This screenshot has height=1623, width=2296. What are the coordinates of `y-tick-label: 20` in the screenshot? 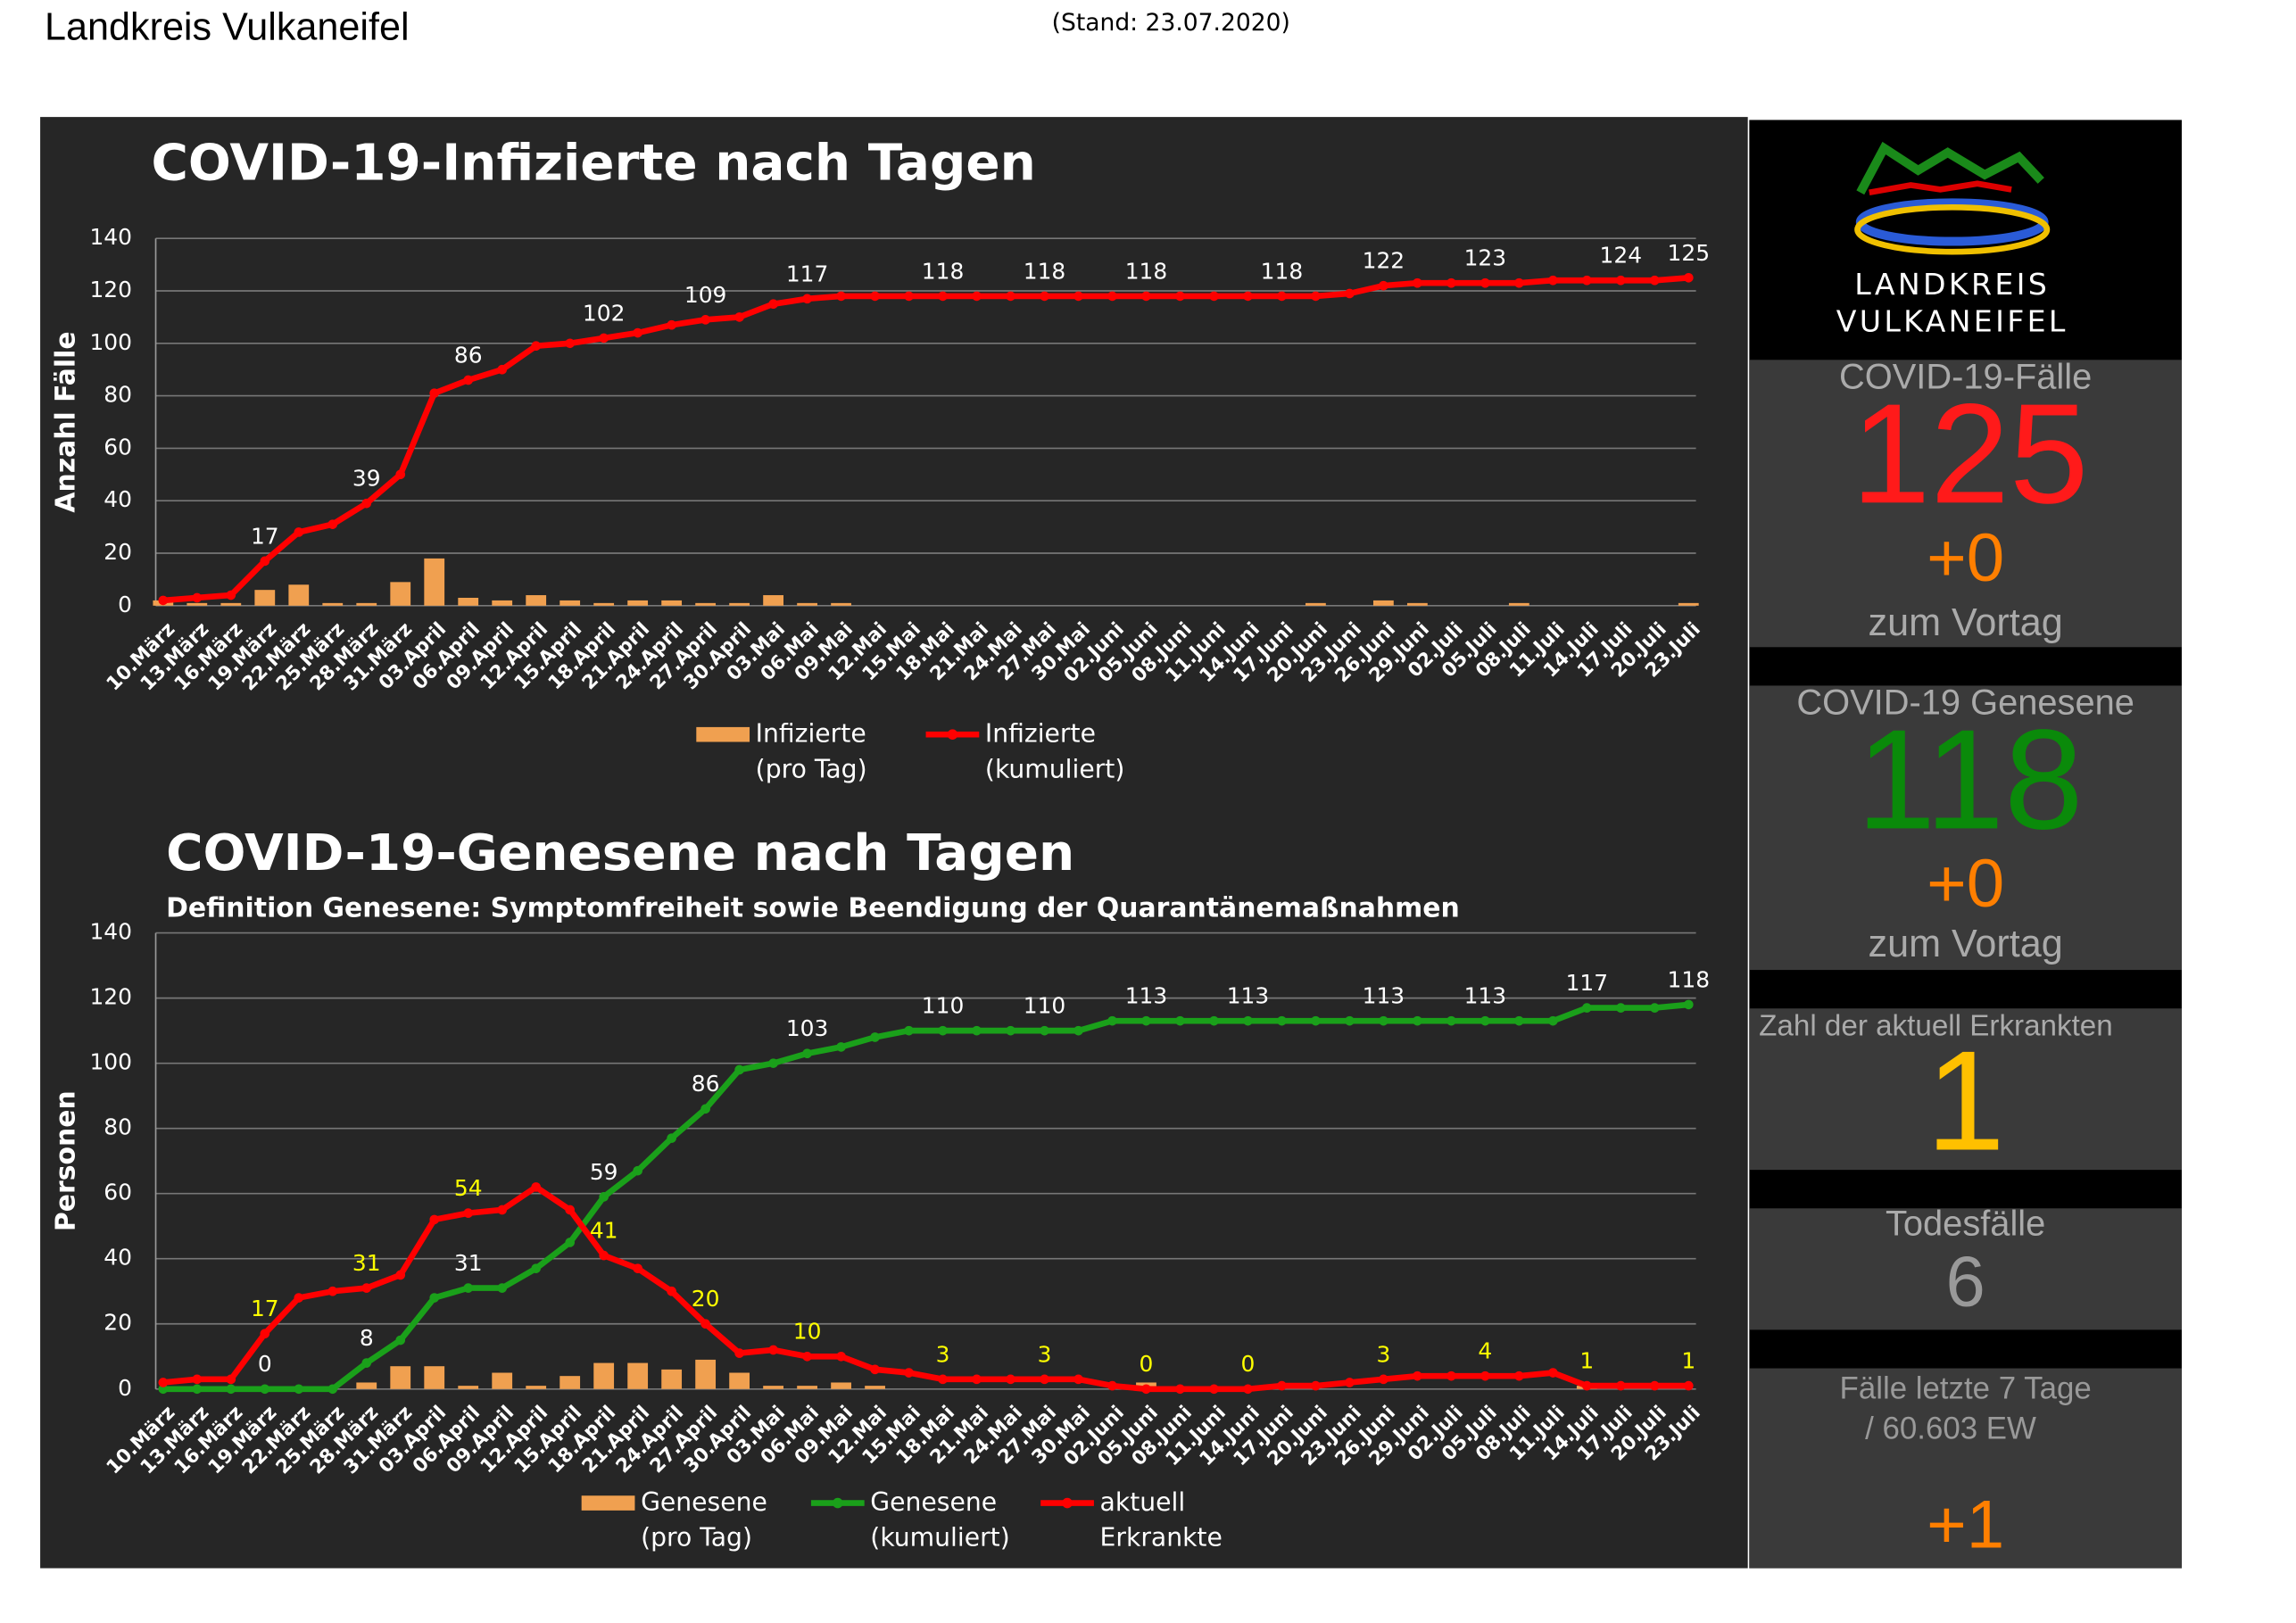 It's located at (118, 552).